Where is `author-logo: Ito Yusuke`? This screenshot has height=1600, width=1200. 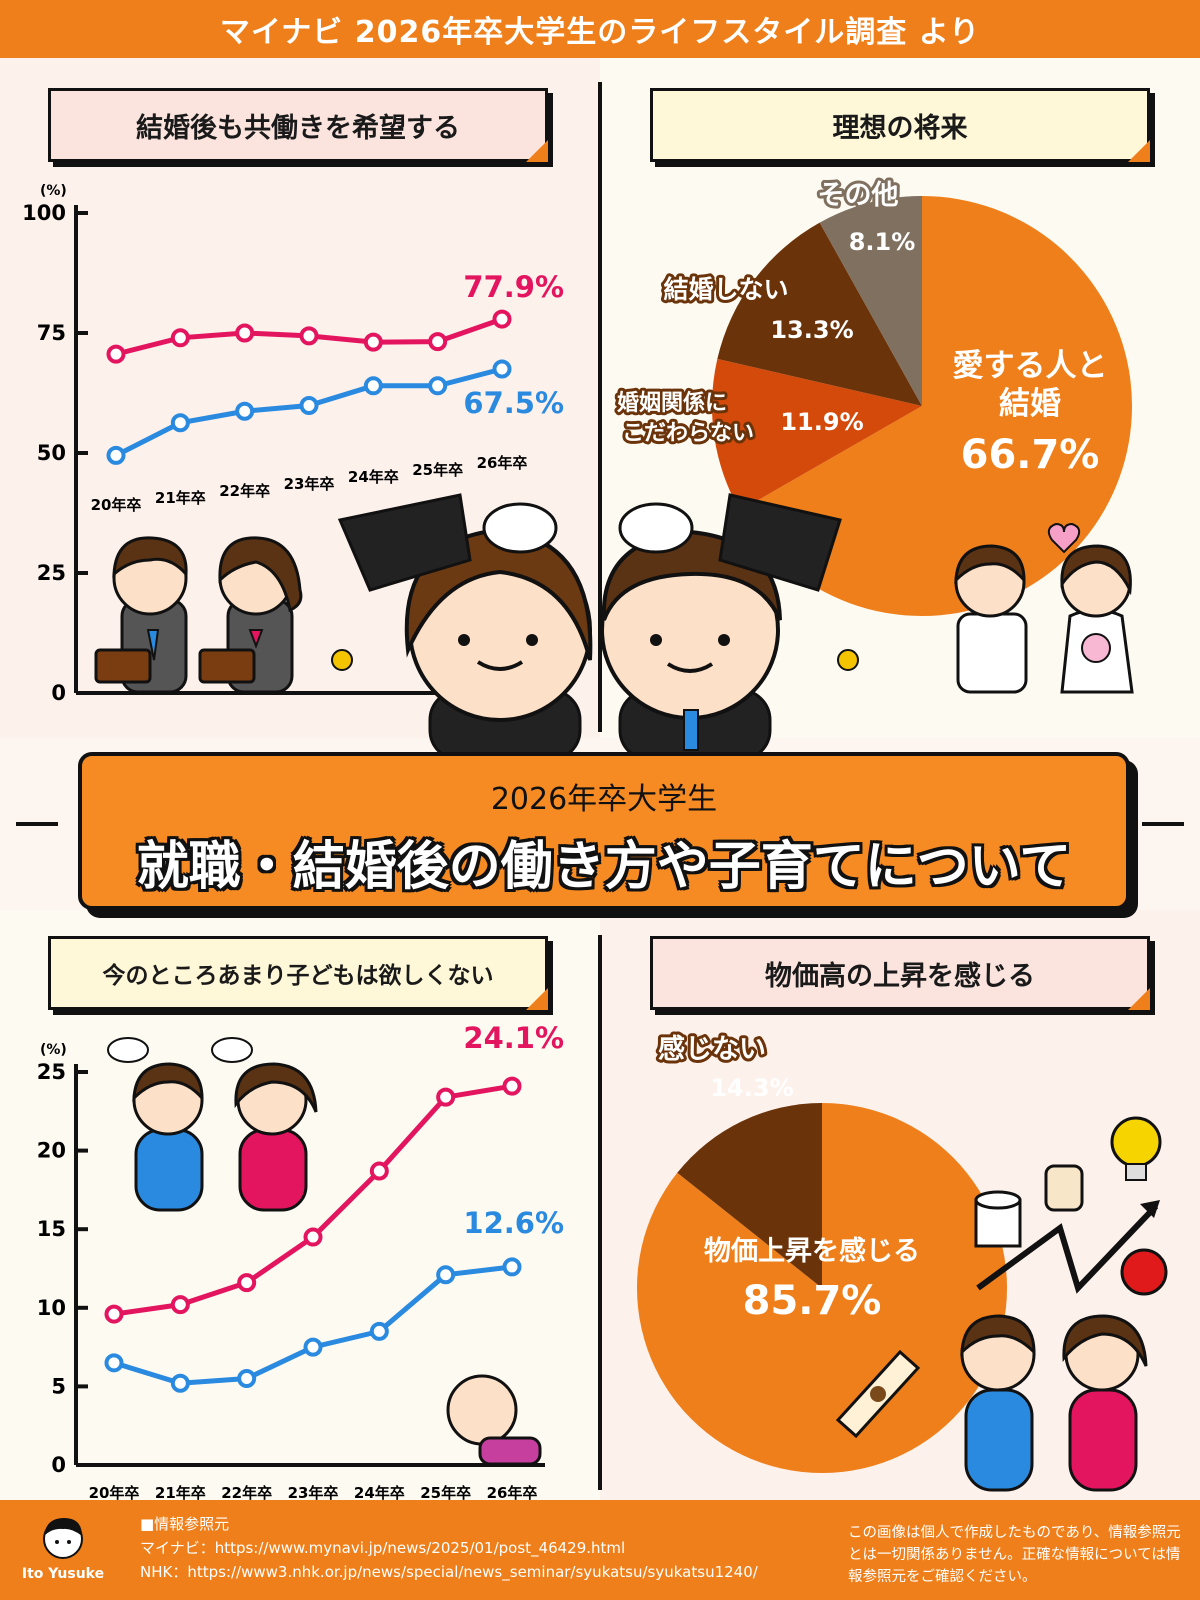
author-logo: Ito Yusuke is located at coordinates (63, 1548).